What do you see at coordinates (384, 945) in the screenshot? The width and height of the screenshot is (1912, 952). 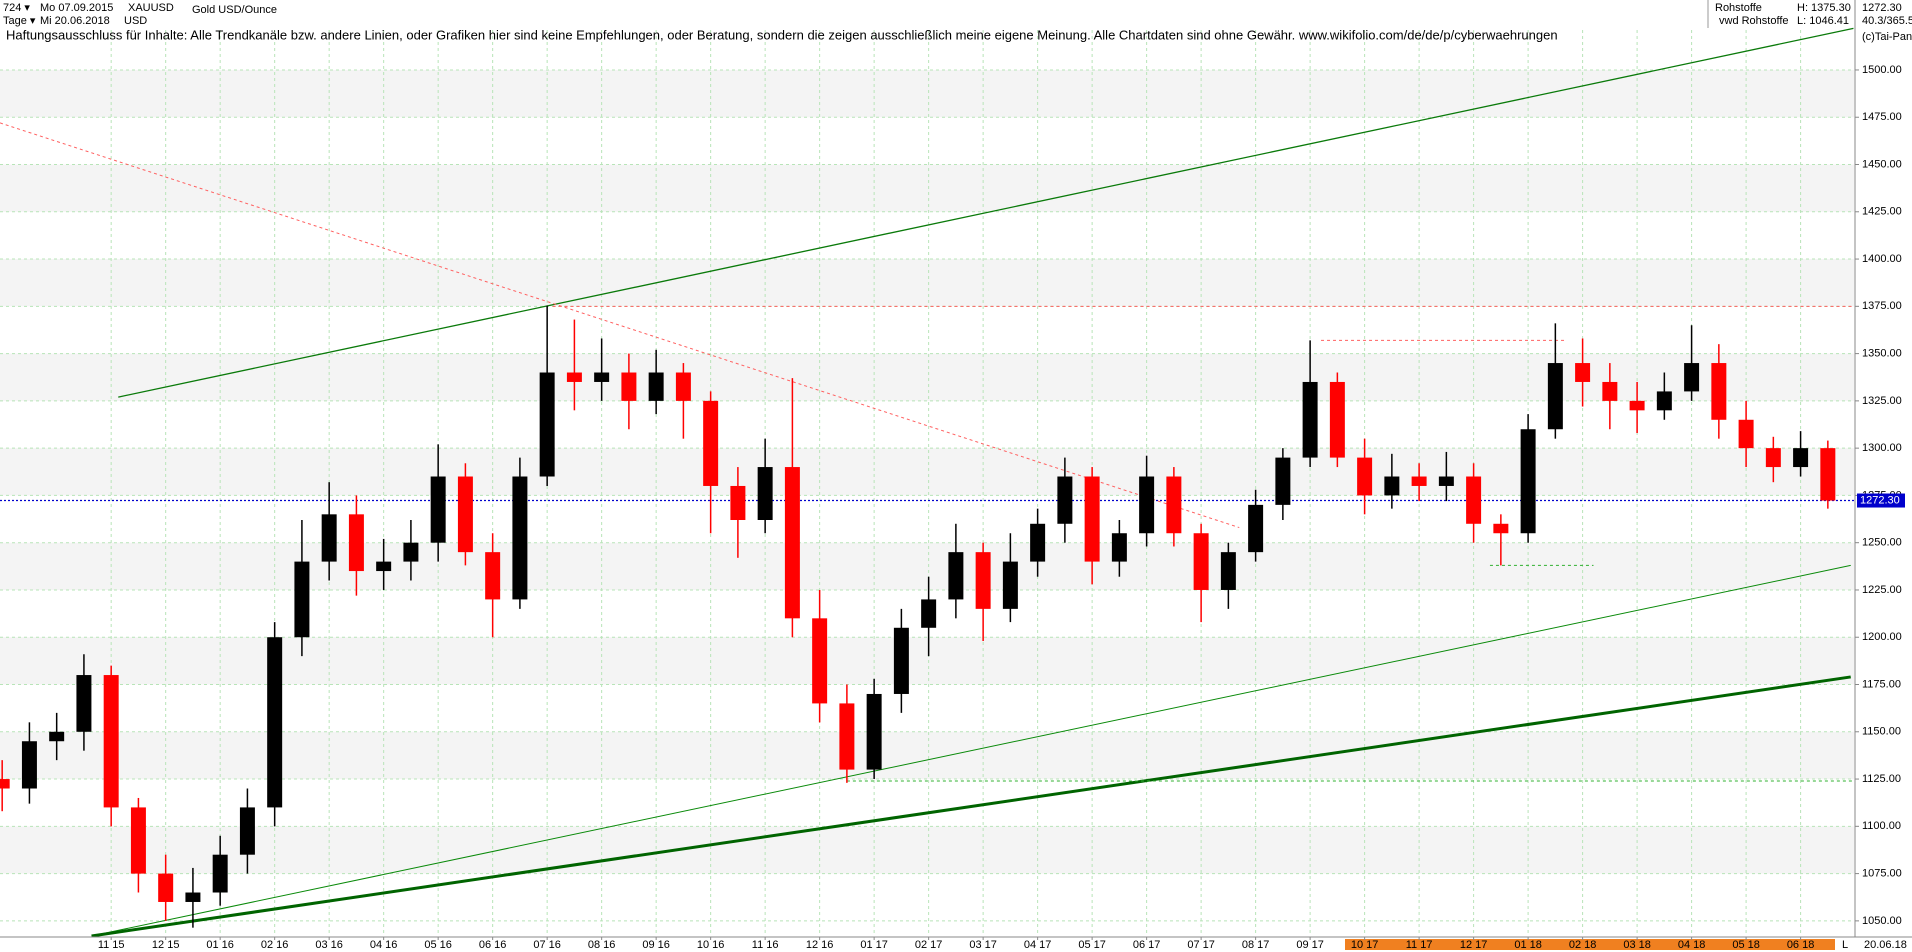 I see `x-tick-label: 04 16` at bounding box center [384, 945].